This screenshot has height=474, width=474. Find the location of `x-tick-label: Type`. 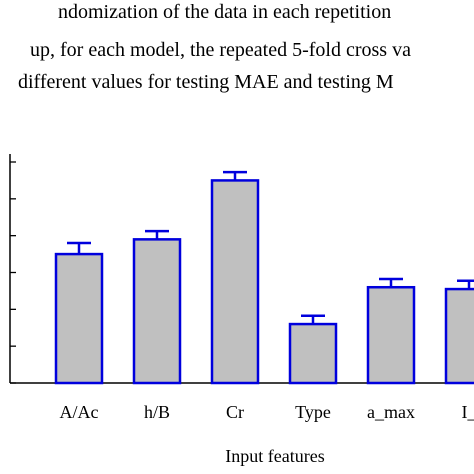

x-tick-label: Type is located at coordinates (313, 412).